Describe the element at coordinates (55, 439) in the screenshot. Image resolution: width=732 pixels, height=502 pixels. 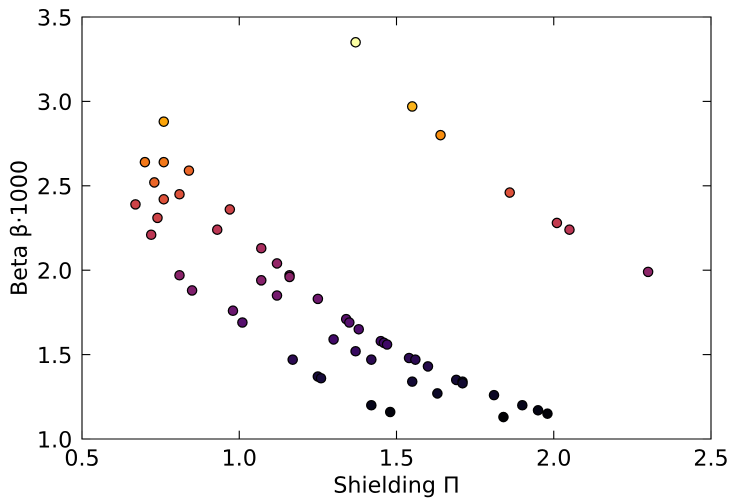
I see `y-tick-label: 1.0` at that location.